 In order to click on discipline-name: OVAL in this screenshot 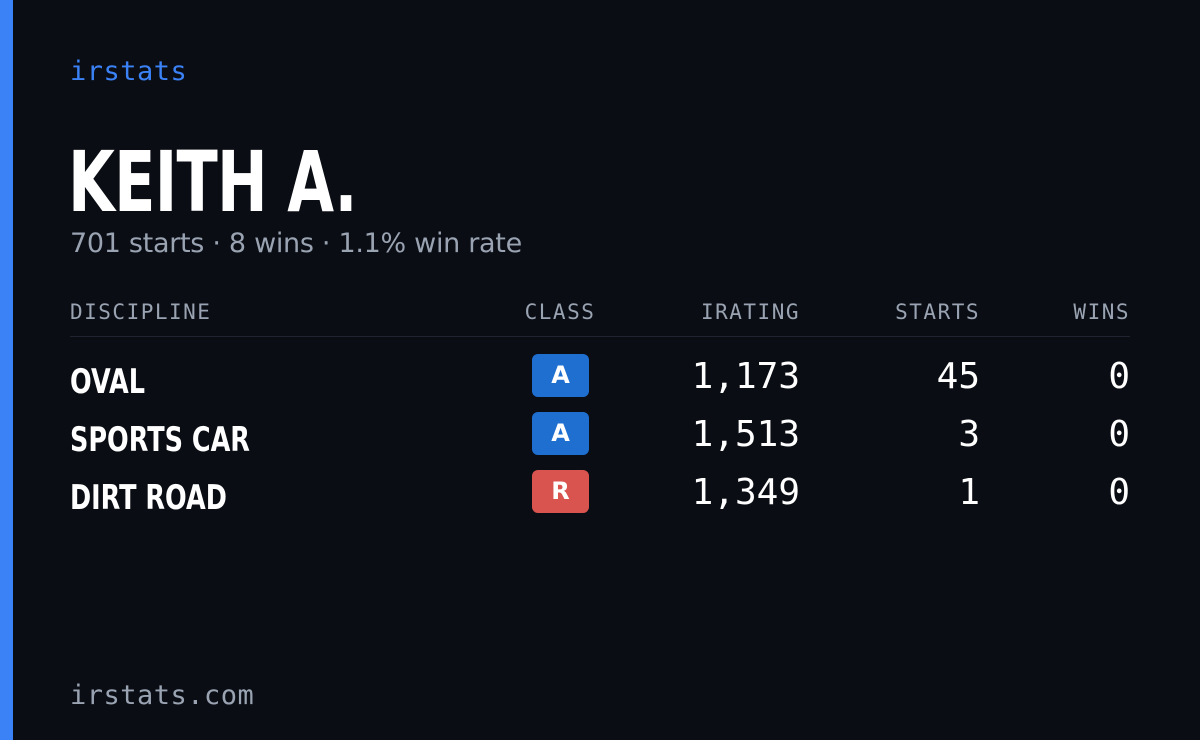, I will do `click(107, 382)`.